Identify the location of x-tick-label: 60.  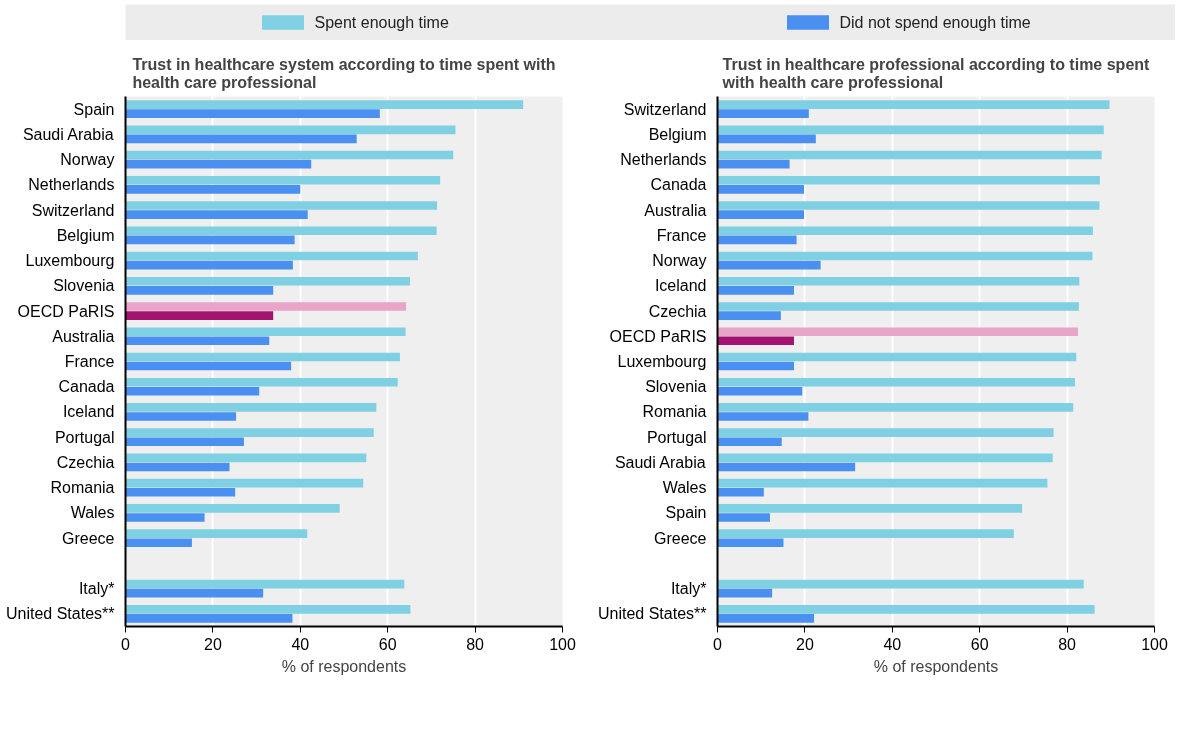
(979, 644).